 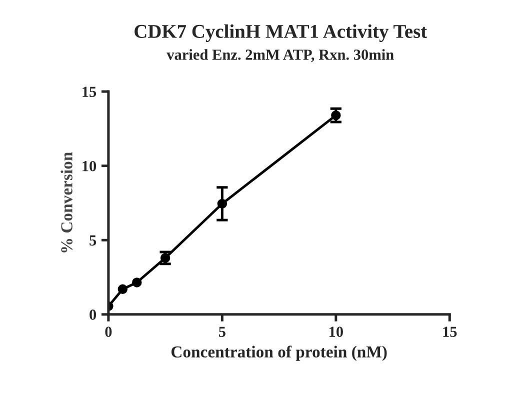 I want to click on x-tick-label: 10, so click(x=336, y=331).